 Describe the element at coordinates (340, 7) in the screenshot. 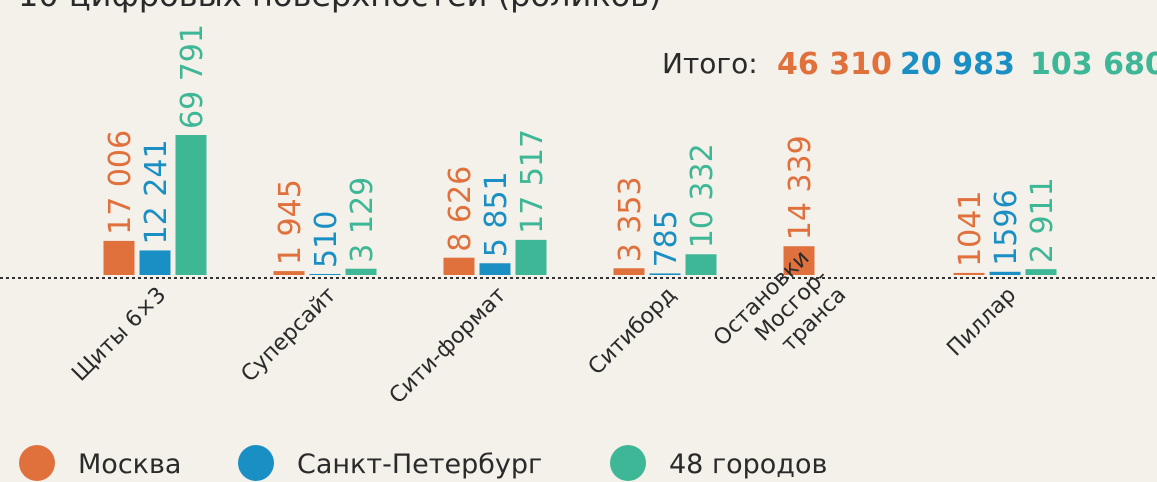

I see `chart-title: 10 цифровых поверхностей (роликов)` at that location.